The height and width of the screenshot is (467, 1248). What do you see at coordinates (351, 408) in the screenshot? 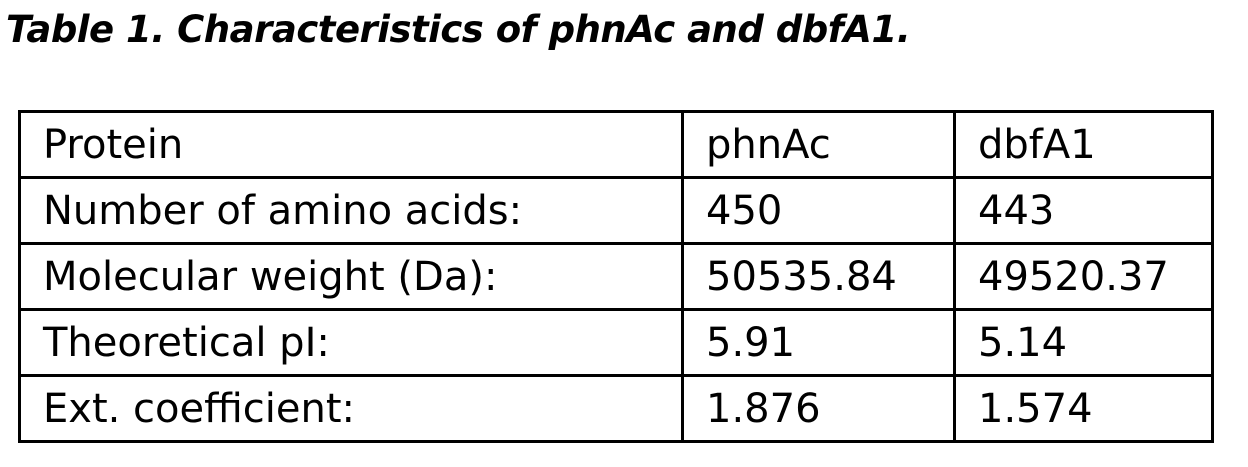
I see `row-label: Ext. coefficient:` at bounding box center [351, 408].